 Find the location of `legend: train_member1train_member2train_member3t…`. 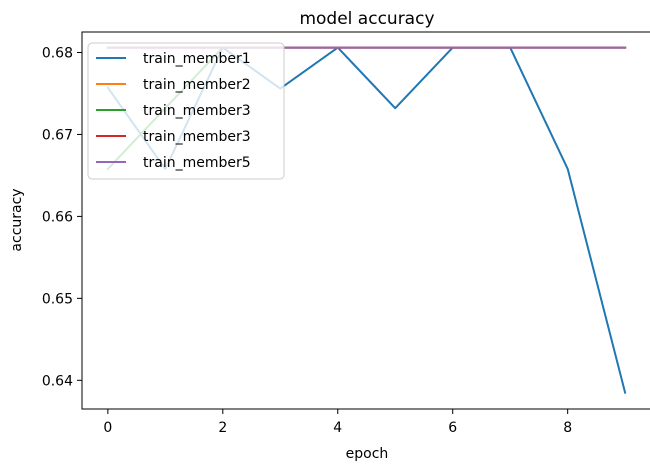

legend: train_member1train_member2train_member3t… is located at coordinates (186, 111).